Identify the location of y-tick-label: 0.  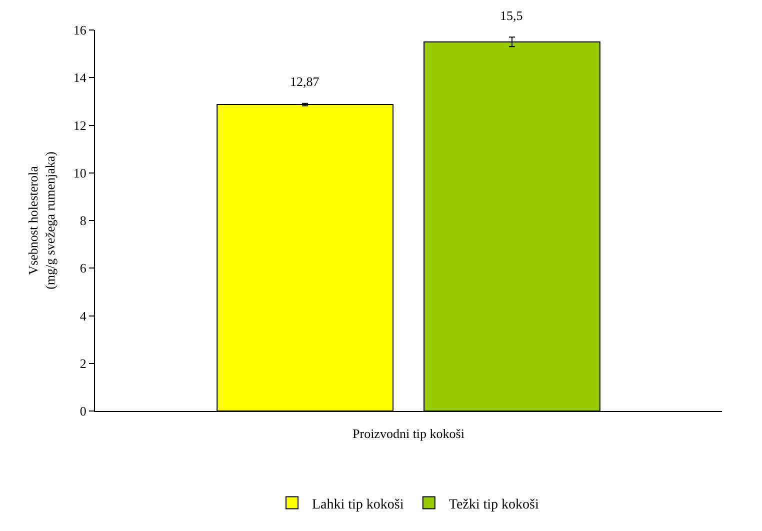
(83, 411).